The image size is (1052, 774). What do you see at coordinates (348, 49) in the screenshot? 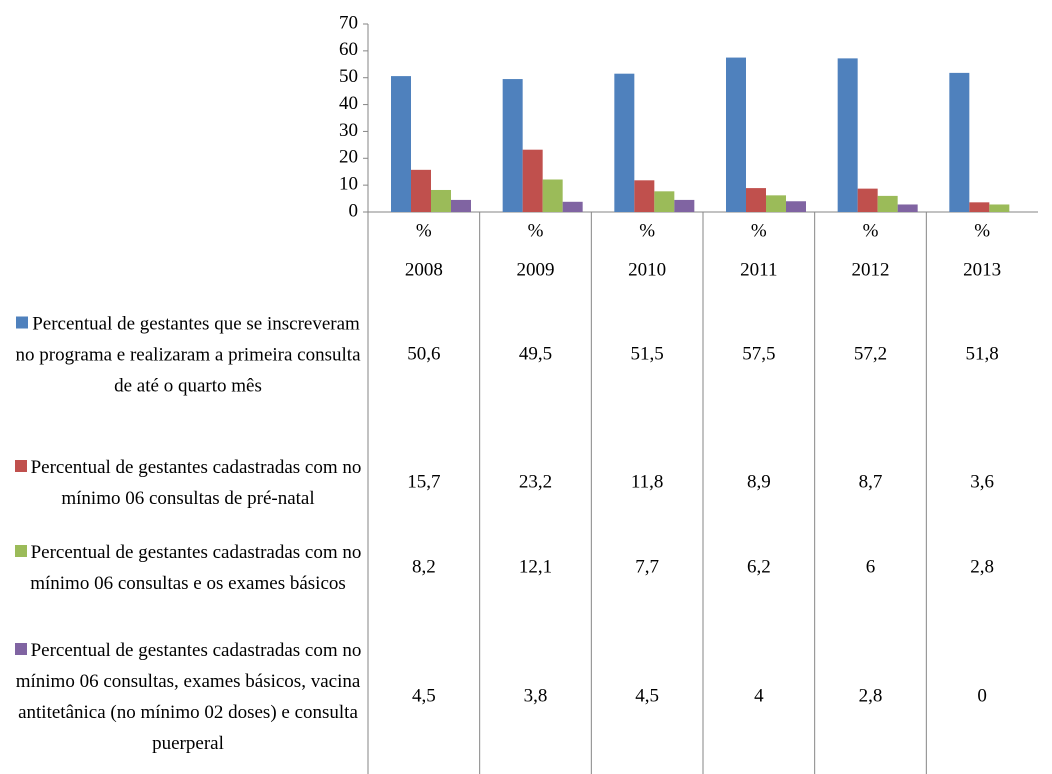
I see `y-tick-label: 60` at bounding box center [348, 49].